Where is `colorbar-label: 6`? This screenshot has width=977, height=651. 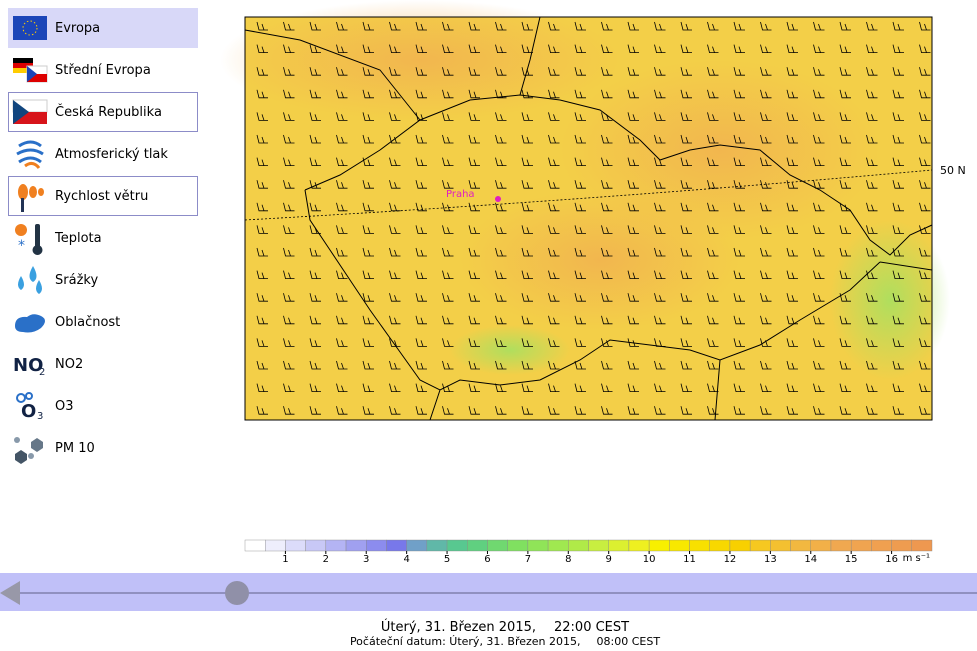
colorbar-label: 6 is located at coordinates (487, 559).